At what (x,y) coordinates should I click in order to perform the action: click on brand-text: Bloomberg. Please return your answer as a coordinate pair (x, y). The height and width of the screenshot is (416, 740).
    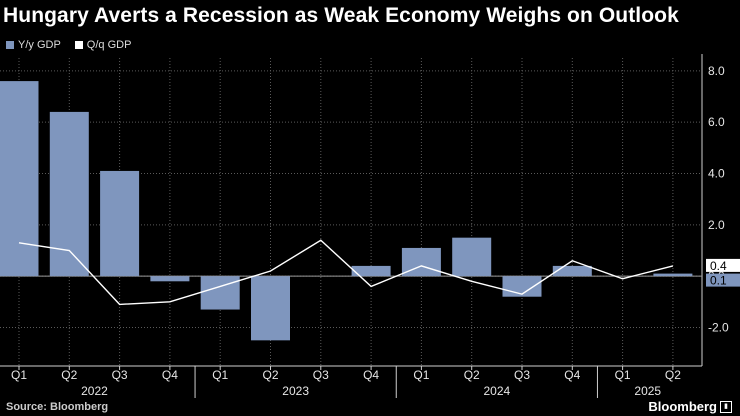
    Looking at the image, I should click on (682, 406).